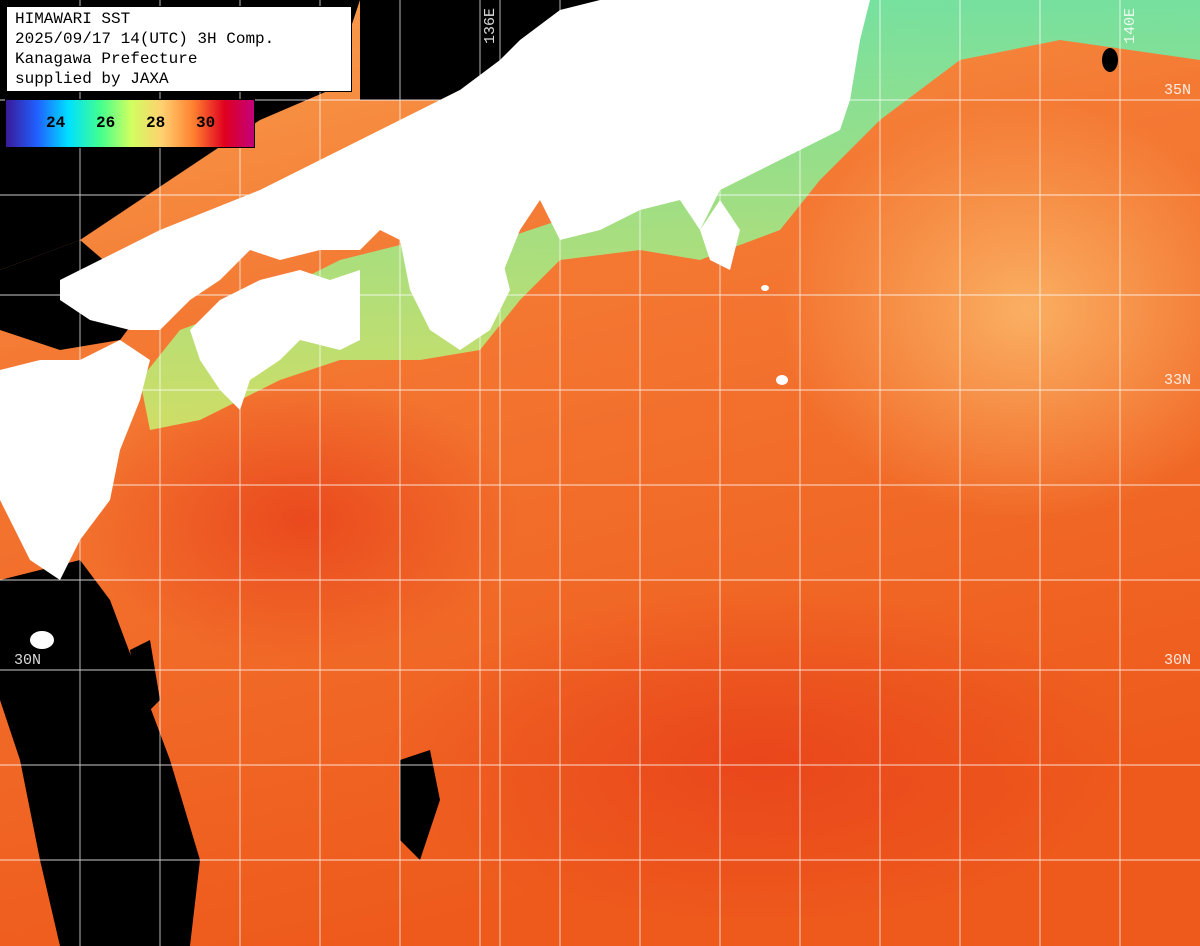 This screenshot has width=1200, height=946. Describe the element at coordinates (1130, 25) in the screenshot. I see `lon-label-140e: 140E` at that location.